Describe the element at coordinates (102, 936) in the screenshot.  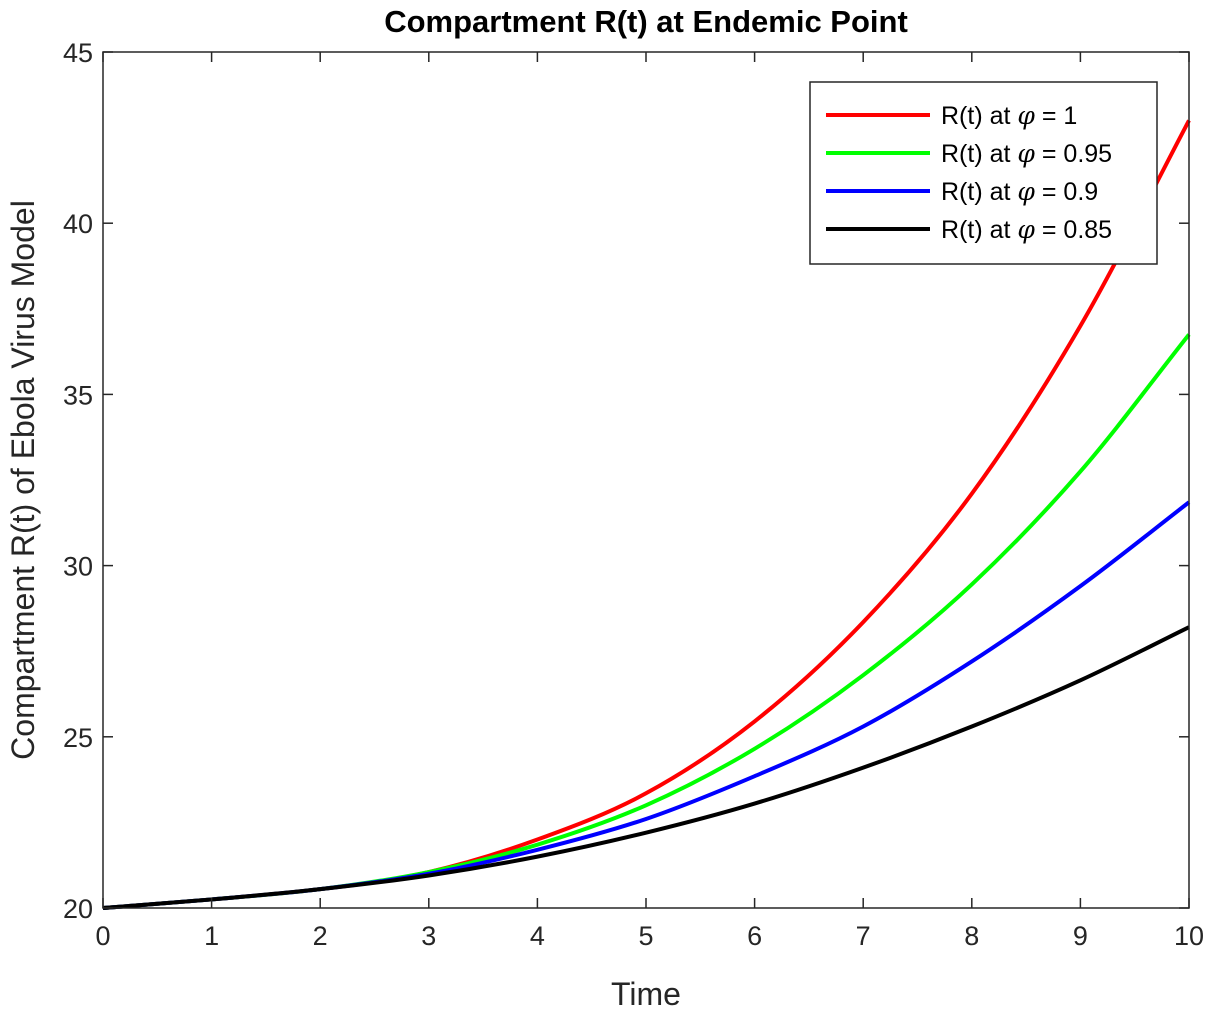
I see `x-tick-label: 0` at that location.